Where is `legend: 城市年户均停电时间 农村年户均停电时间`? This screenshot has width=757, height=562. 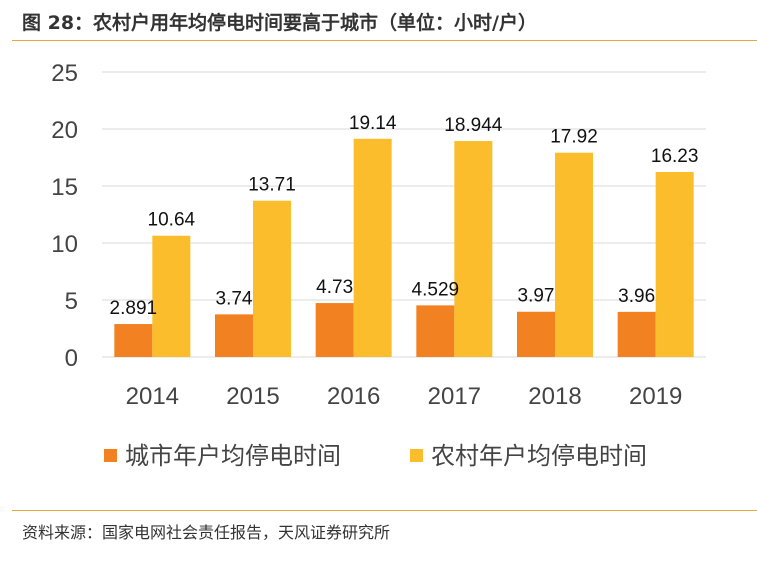
legend: 城市年户均停电时间 农村年户均停电时间 is located at coordinates (375, 456).